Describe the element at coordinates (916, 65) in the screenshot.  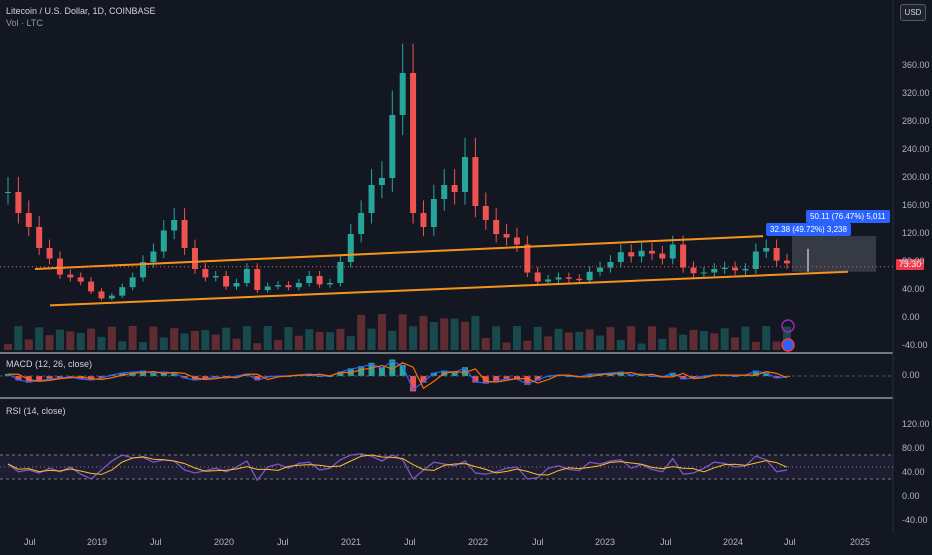
I see `y-tick-label: 360.00` at that location.